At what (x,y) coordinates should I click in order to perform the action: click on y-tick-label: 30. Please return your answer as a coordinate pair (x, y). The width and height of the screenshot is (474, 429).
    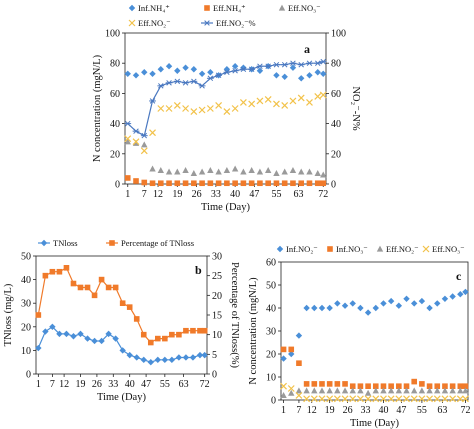
    Looking at the image, I should click on (26, 304).